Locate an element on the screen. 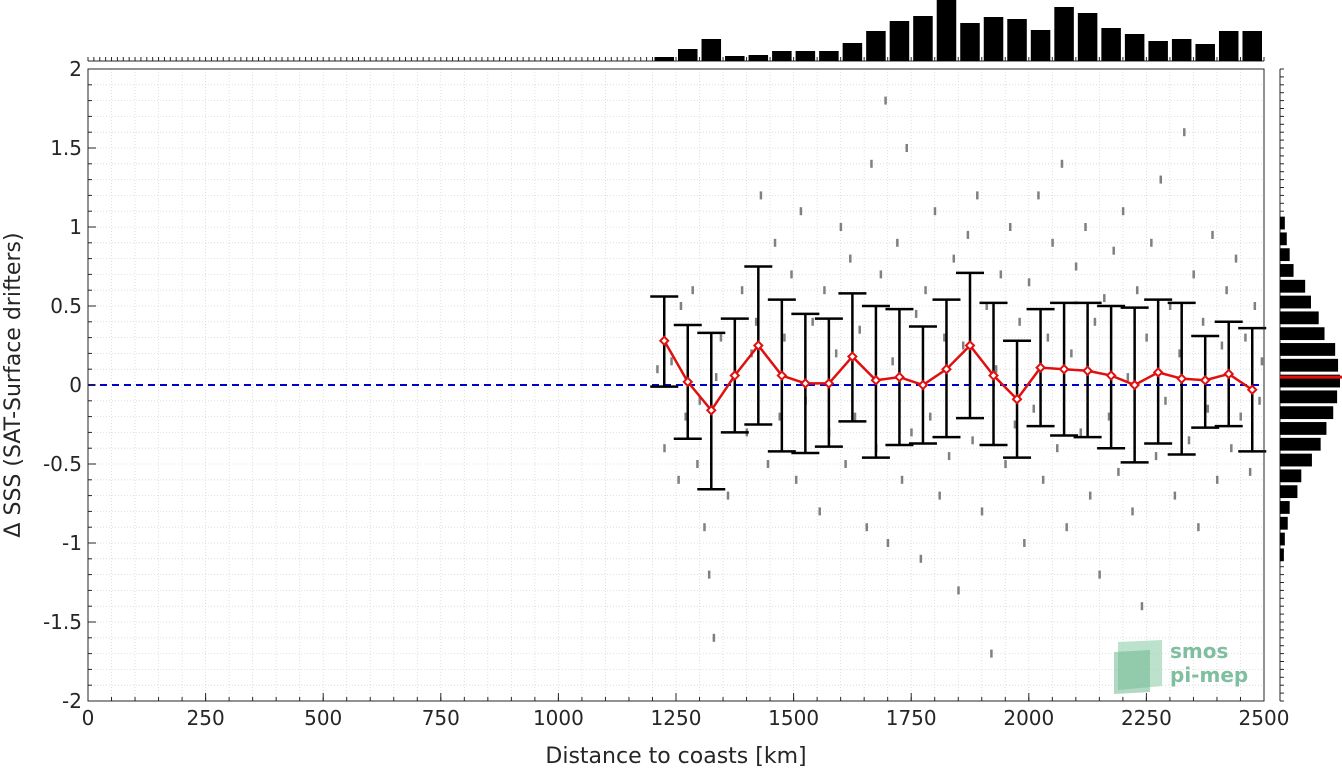 This screenshot has height=770, width=1342. y-tick-label: -2 is located at coordinates (72, 701).